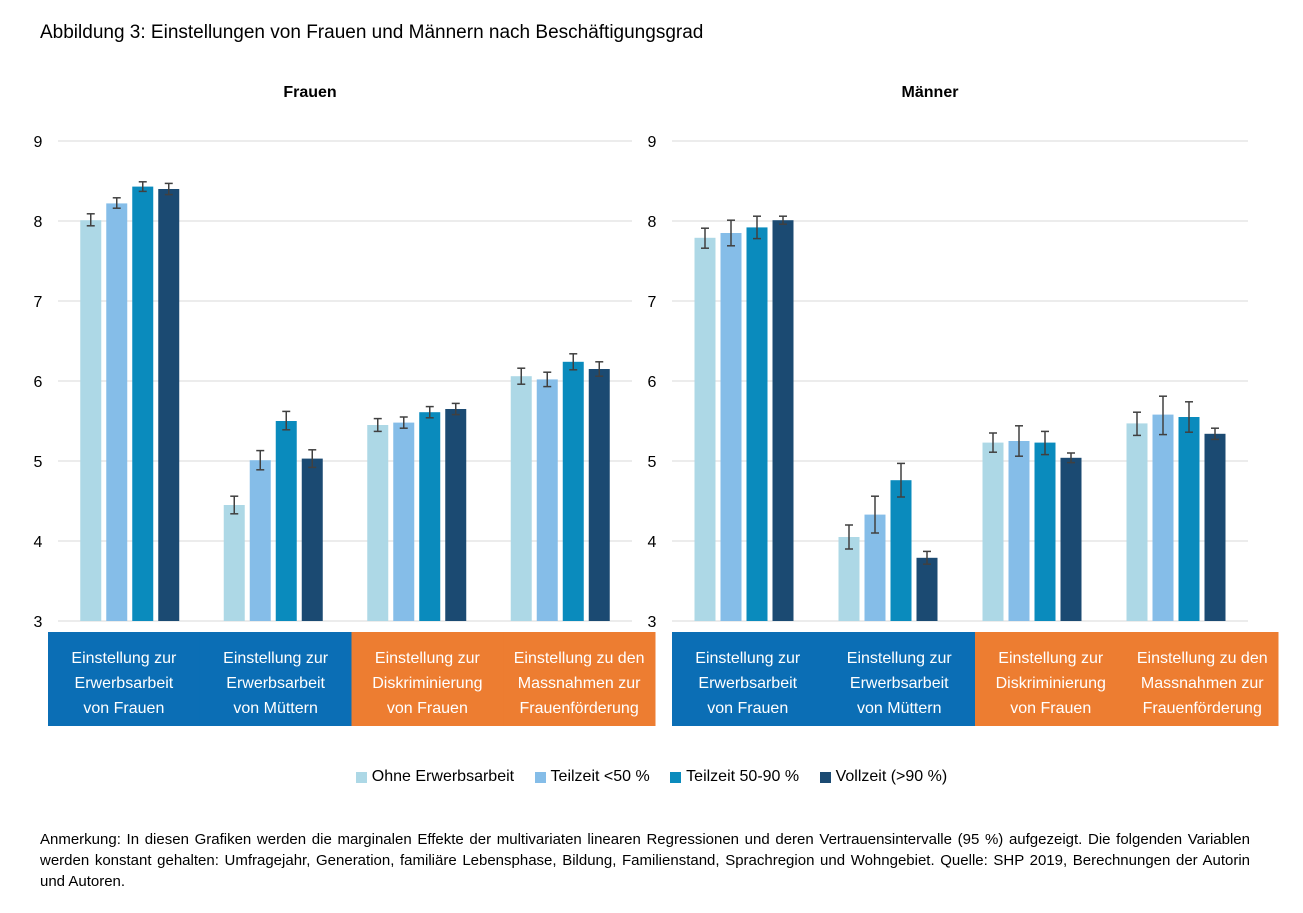  I want to click on legend-item-ohne-erwerbsarbeit: Ohne Erwerbsarbeit, so click(435, 777).